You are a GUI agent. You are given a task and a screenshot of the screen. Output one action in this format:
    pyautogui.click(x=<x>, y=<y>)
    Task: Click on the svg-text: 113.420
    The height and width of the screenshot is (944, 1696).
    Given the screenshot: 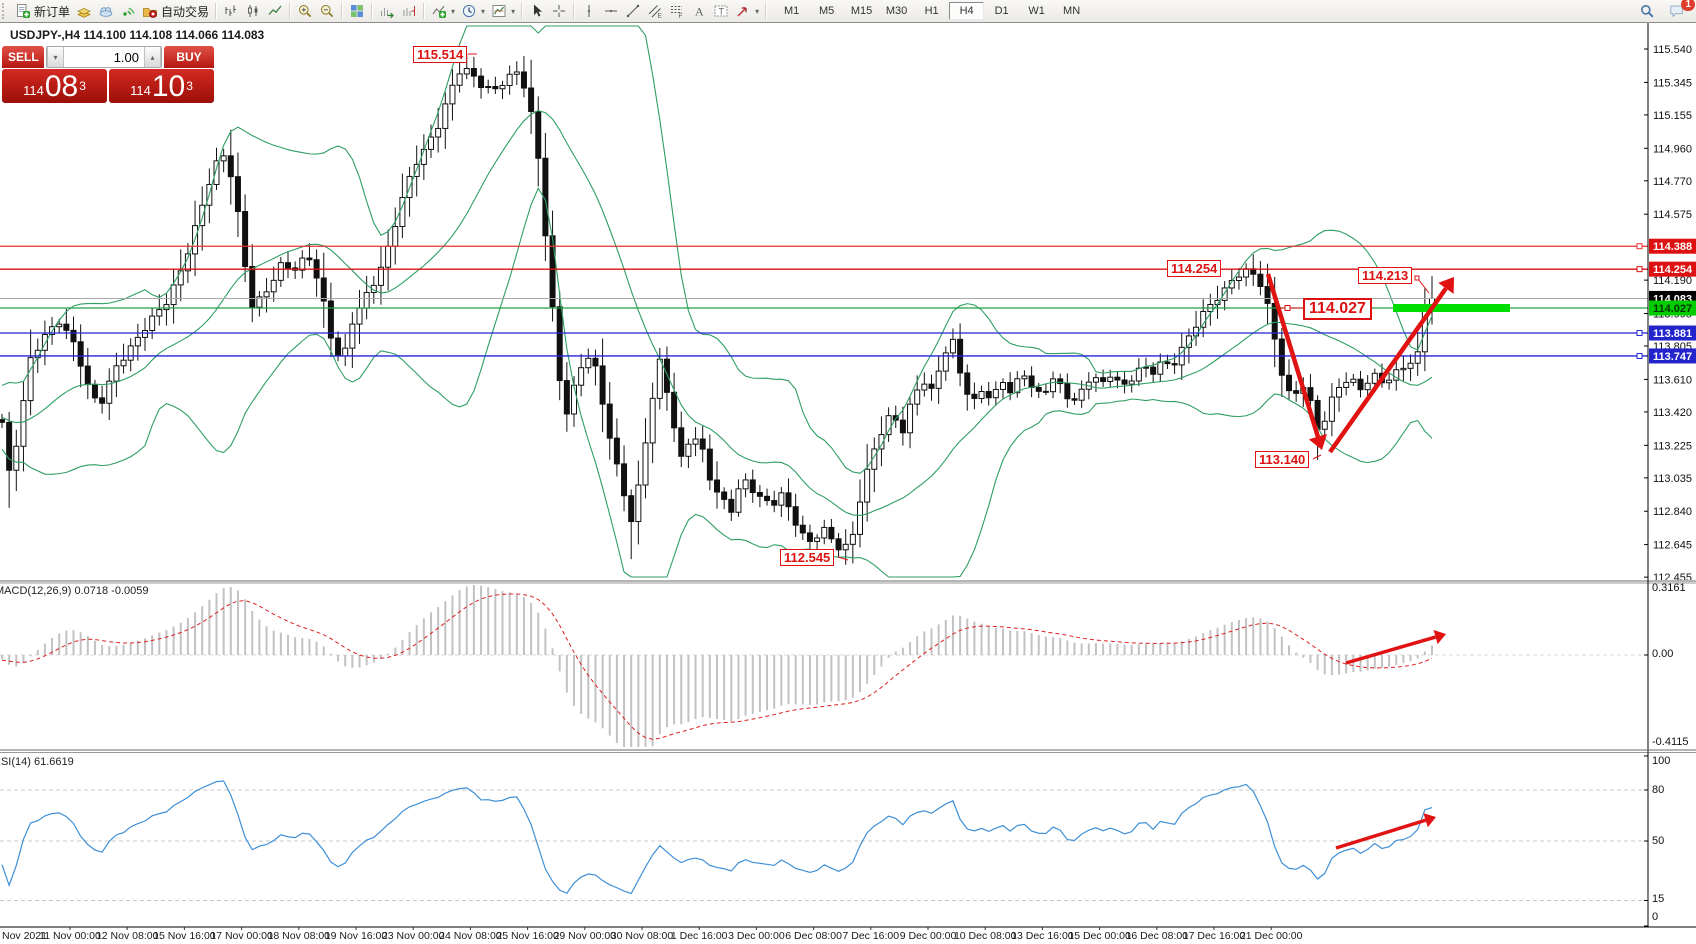 What is the action you would take?
    pyautogui.click(x=1672, y=413)
    